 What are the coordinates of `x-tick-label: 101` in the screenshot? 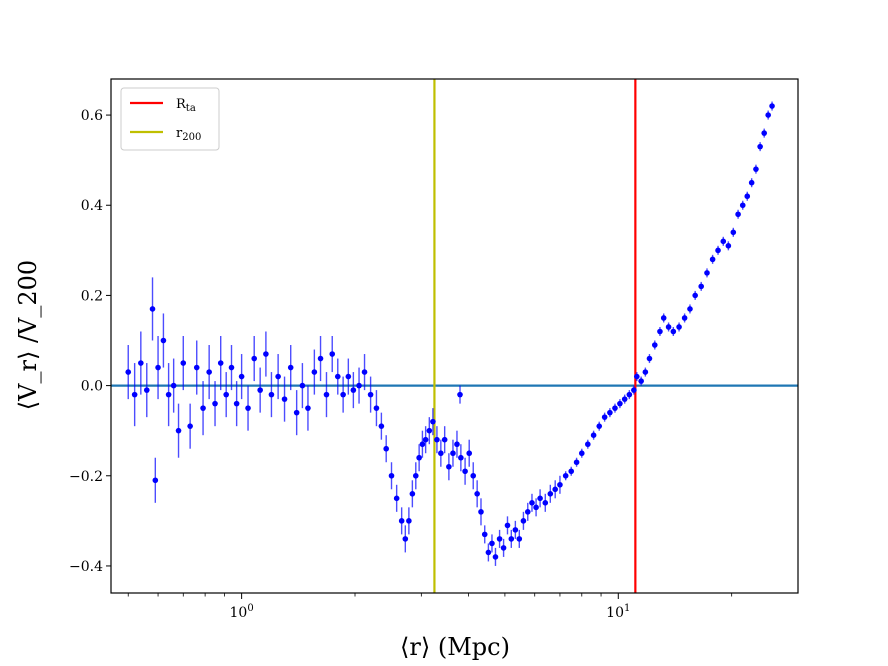 It's located at (618, 612).